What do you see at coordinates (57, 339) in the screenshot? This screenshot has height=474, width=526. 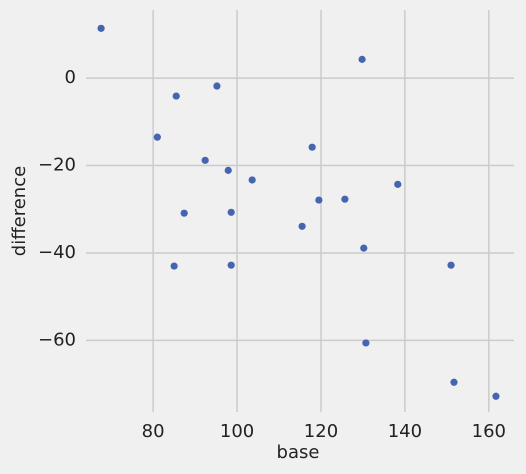 I see `y-tick-label: −60` at bounding box center [57, 339].